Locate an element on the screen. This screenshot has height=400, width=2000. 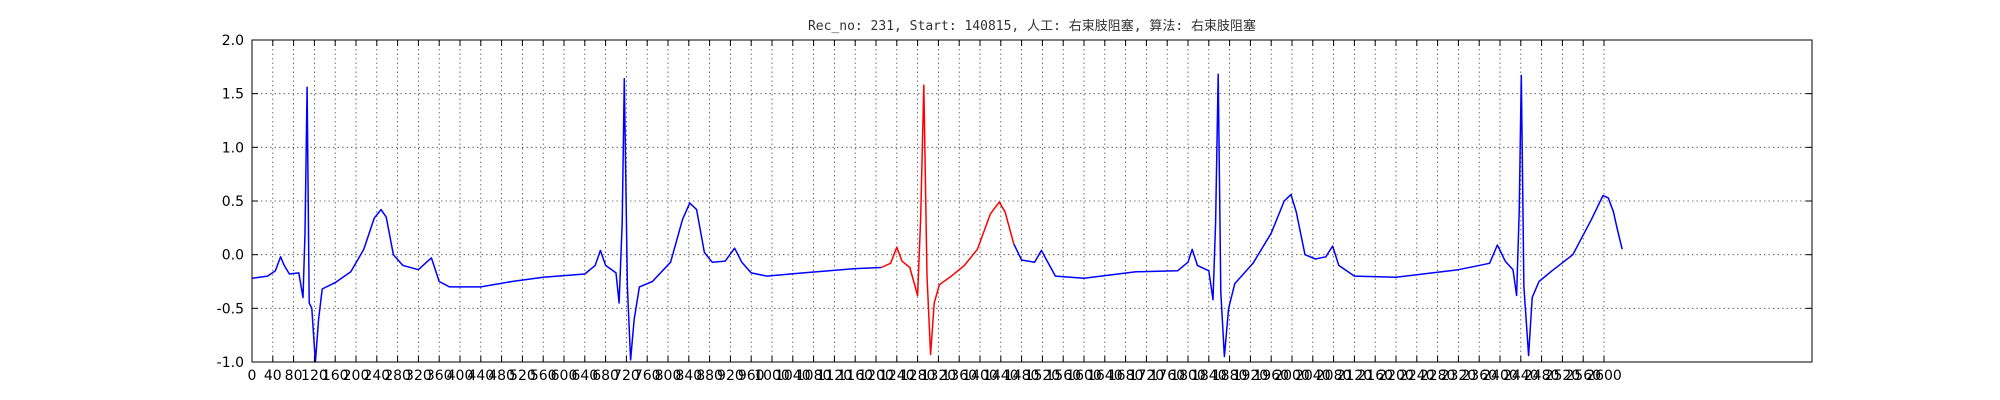
x-tick-label: 2480 is located at coordinates (1542, 376).